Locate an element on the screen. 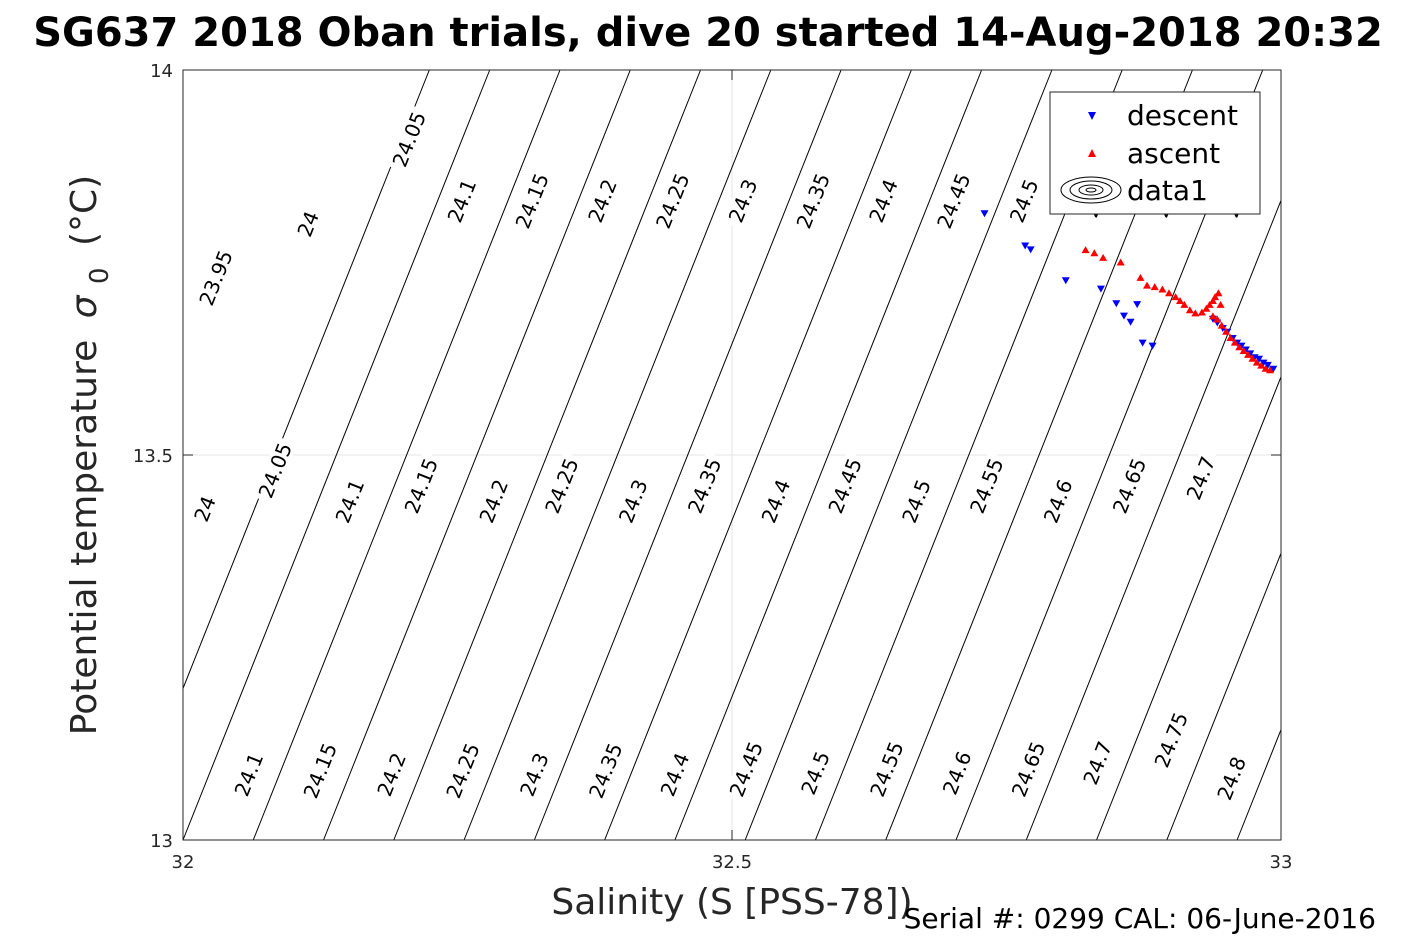  legend: descent ascent data1 is located at coordinates (1155, 153).